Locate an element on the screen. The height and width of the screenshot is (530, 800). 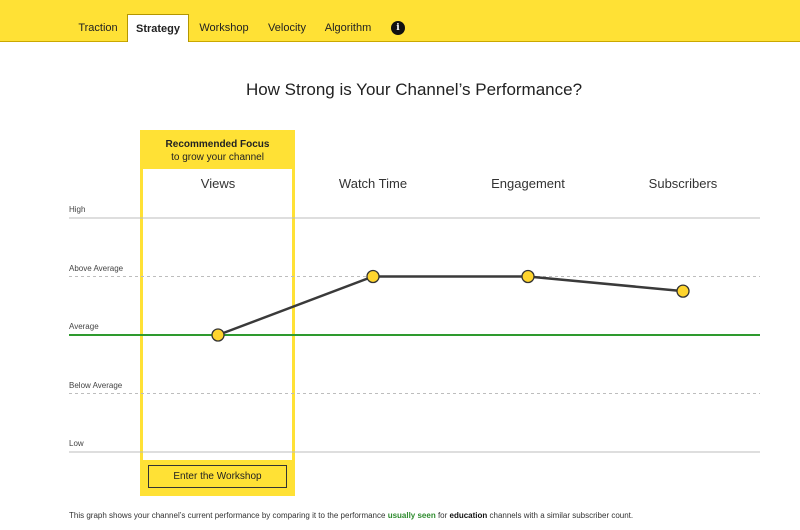
category-header-subscribers: Subscribers is located at coordinates (683, 183).